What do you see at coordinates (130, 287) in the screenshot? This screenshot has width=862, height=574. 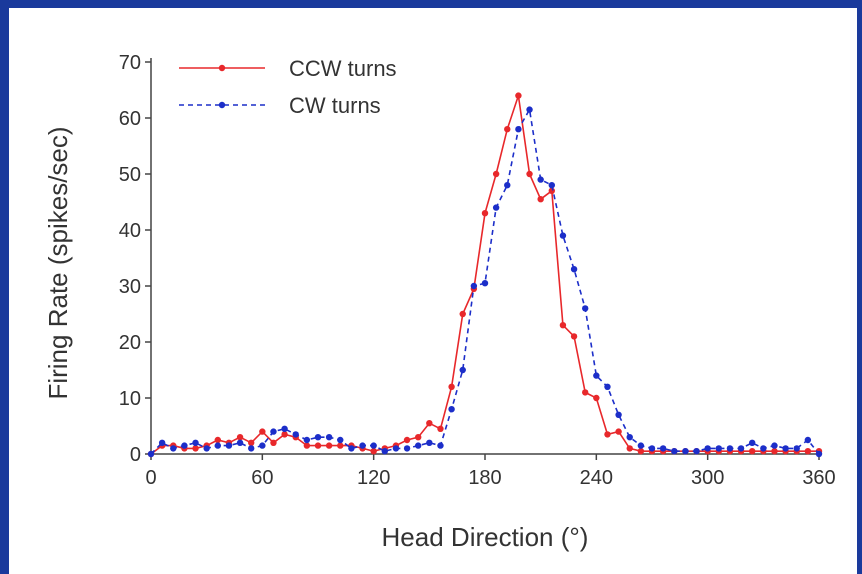 I see `y-tick-label: 30` at bounding box center [130, 287].